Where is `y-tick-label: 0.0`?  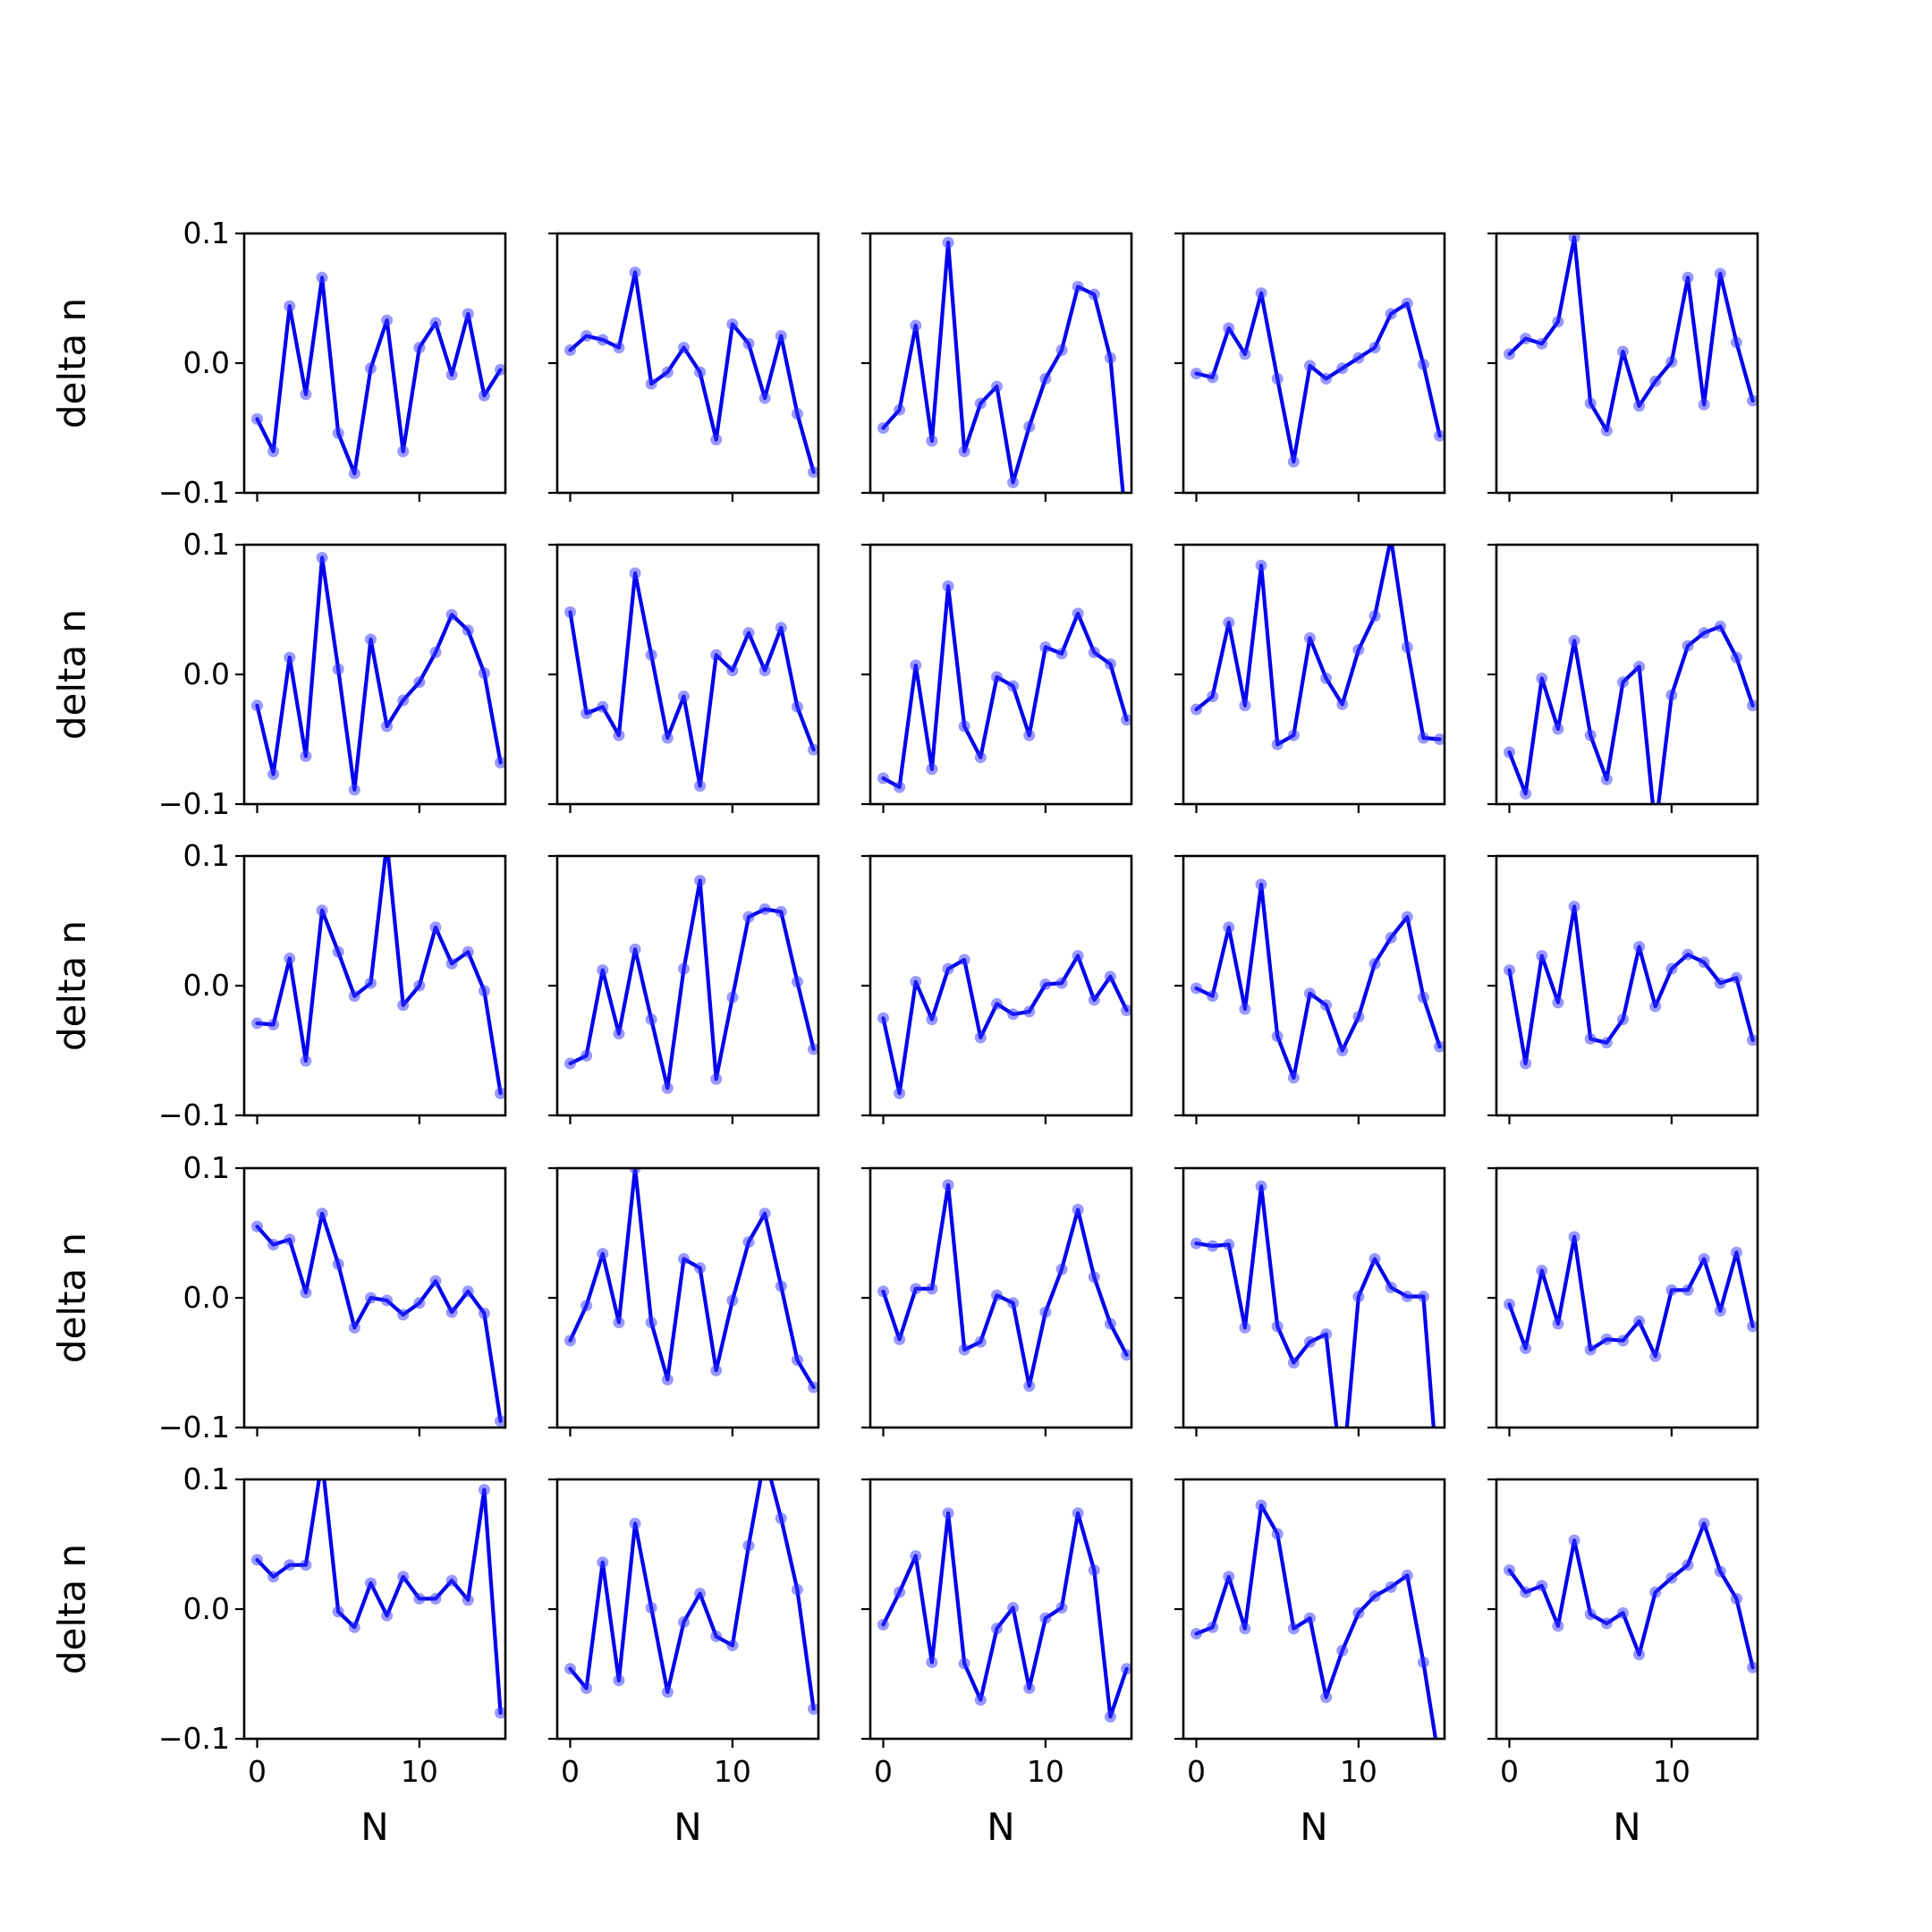 y-tick-label: 0.0 is located at coordinates (206, 985).